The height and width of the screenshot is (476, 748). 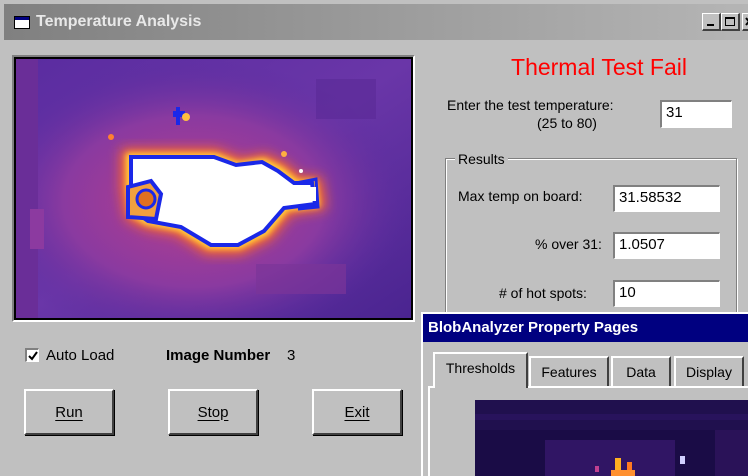 I want to click on minimize-icon, so click(x=711, y=22).